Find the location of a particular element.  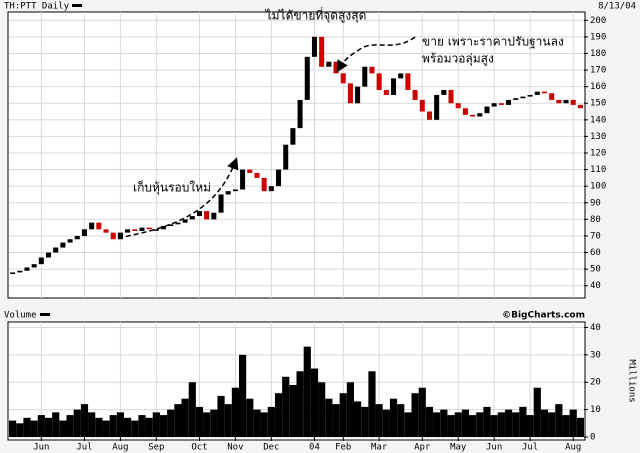

y-tick-label: 40 is located at coordinates (595, 328).